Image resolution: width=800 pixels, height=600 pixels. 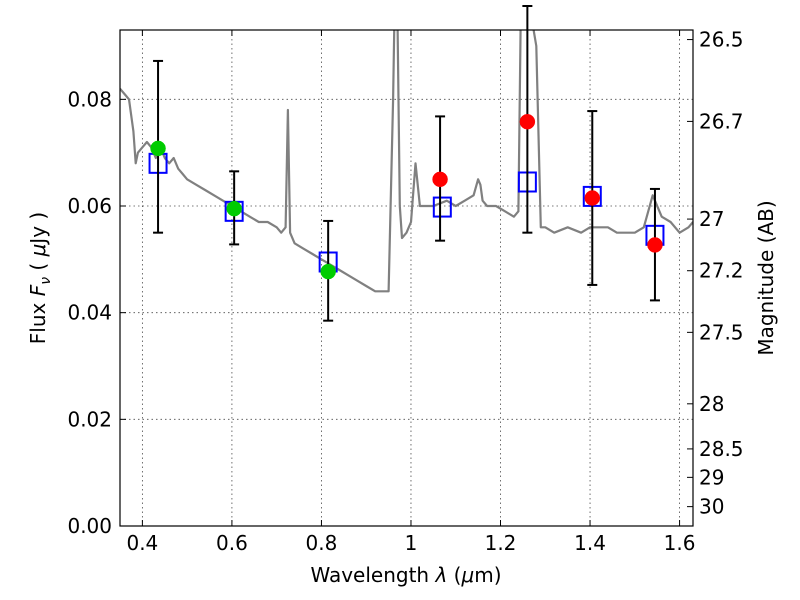 I want to click on y-tick-label: 0.02, so click(x=89, y=419).